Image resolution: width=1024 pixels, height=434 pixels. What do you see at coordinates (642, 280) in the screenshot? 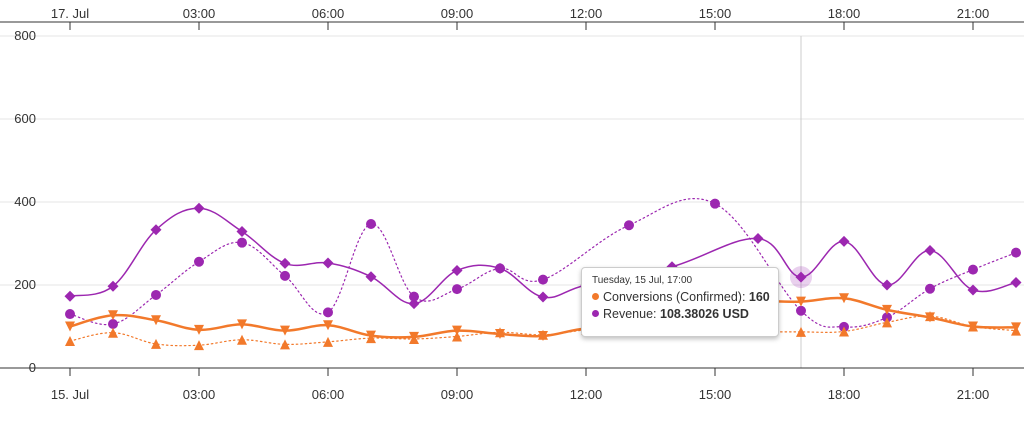
I see `tooltip-title: Tuesday, 15 Jul, 17:00` at bounding box center [642, 280].